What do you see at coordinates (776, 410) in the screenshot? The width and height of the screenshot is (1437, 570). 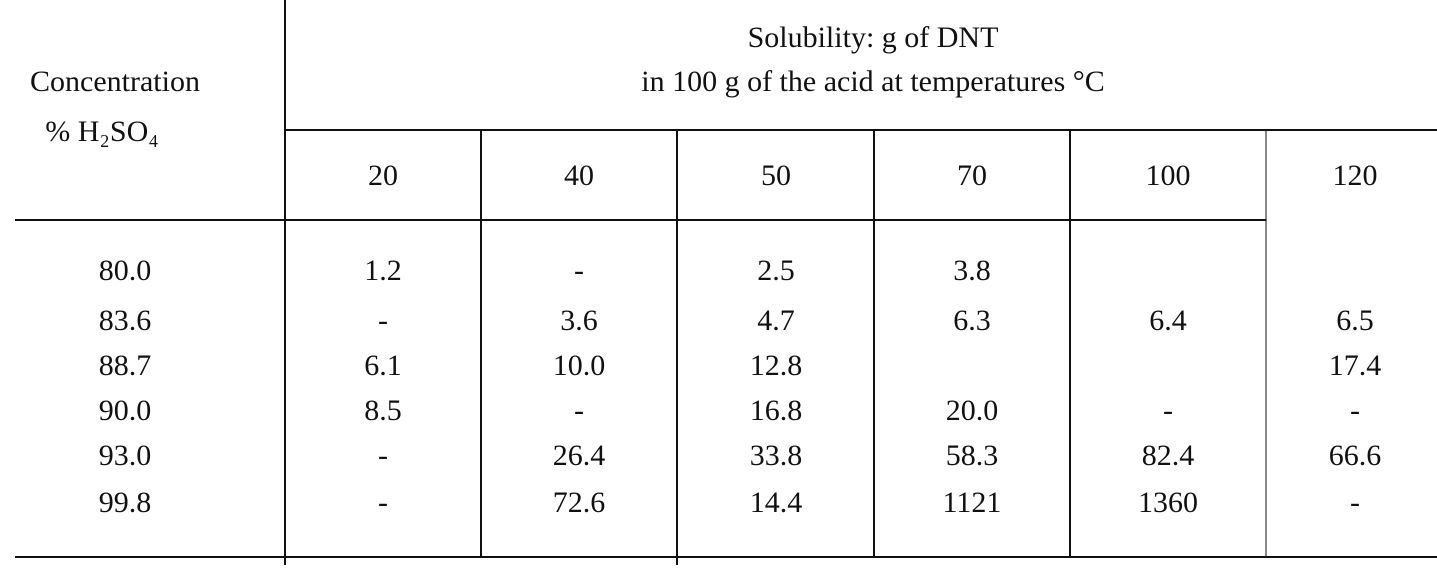 I see `cell: 16.8` at bounding box center [776, 410].